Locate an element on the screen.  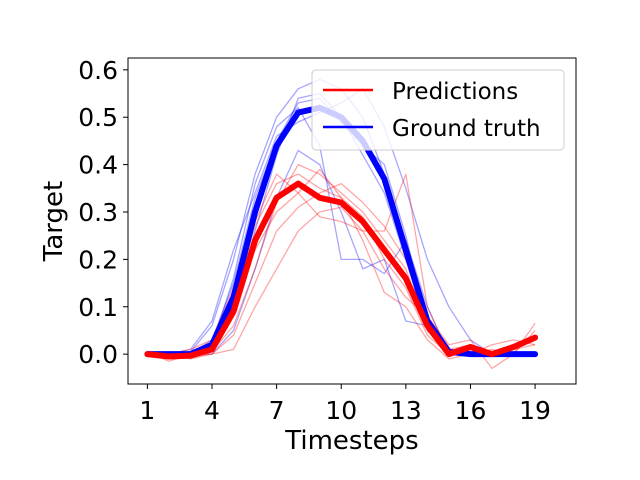
x-tick-label: 10 is located at coordinates (341, 410).